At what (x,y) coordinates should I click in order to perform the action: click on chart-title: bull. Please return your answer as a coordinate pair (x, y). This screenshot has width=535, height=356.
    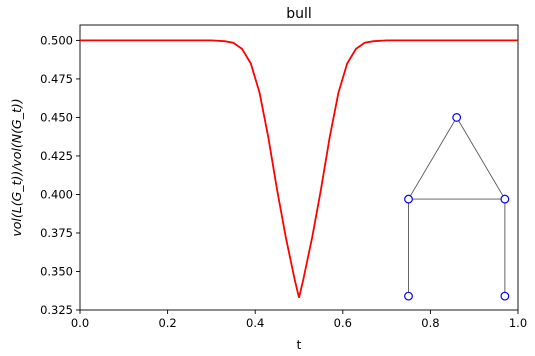
    Looking at the image, I should click on (299, 14).